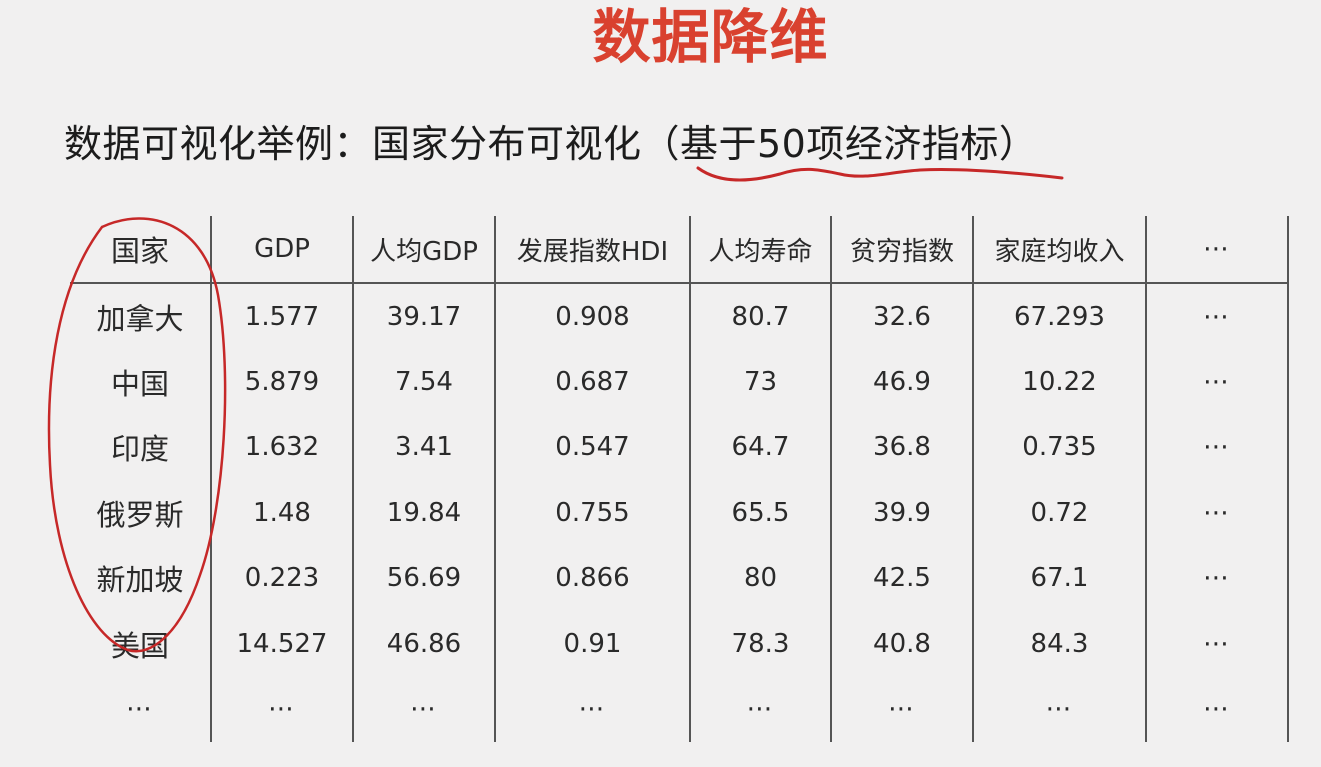 Image resolution: width=1321 pixels, height=767 pixels. I want to click on cell-country: 印度, so click(141, 447).